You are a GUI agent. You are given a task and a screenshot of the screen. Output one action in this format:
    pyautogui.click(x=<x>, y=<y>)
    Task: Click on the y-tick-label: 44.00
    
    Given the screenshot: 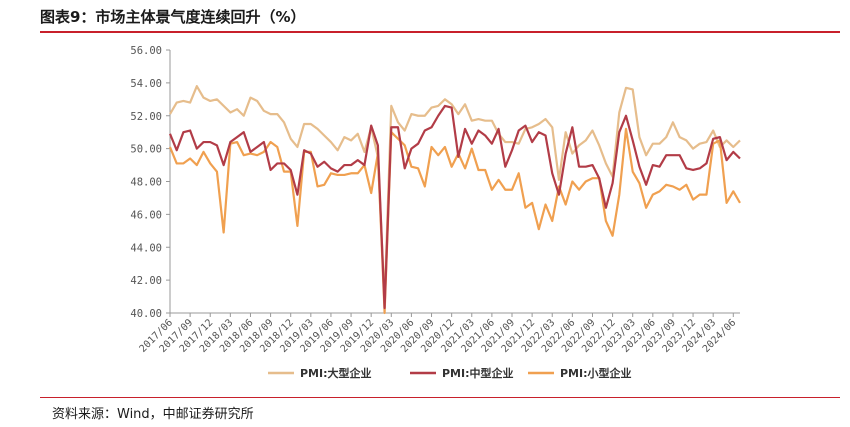 What is the action you would take?
    pyautogui.click(x=146, y=248)
    